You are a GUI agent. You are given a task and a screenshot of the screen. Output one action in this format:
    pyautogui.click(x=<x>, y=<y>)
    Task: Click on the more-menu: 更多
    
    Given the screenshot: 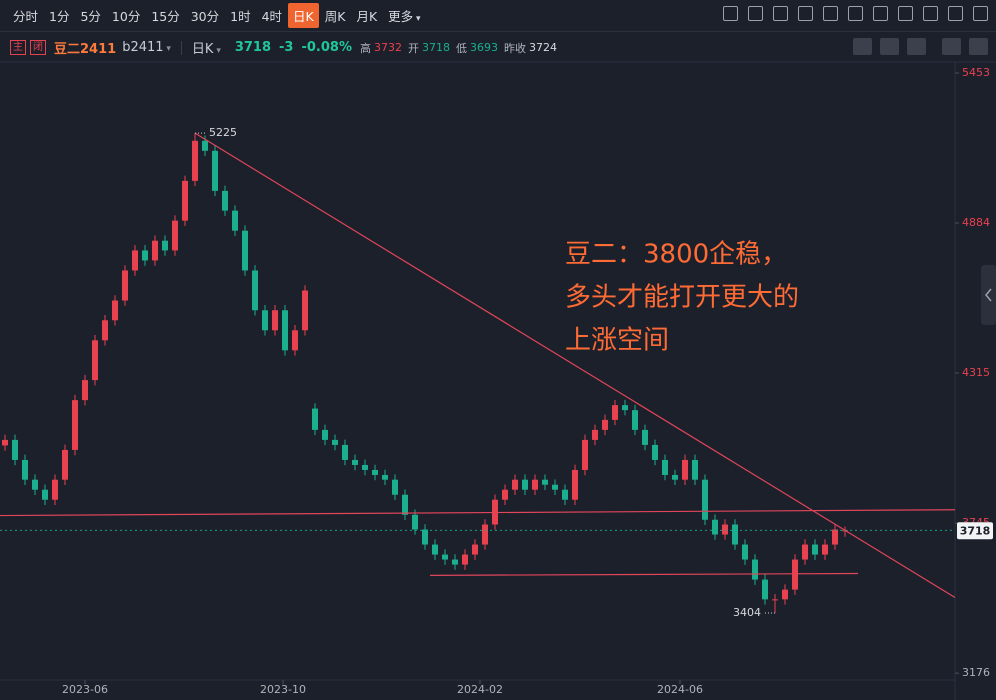 What is the action you would take?
    pyautogui.click(x=404, y=15)
    